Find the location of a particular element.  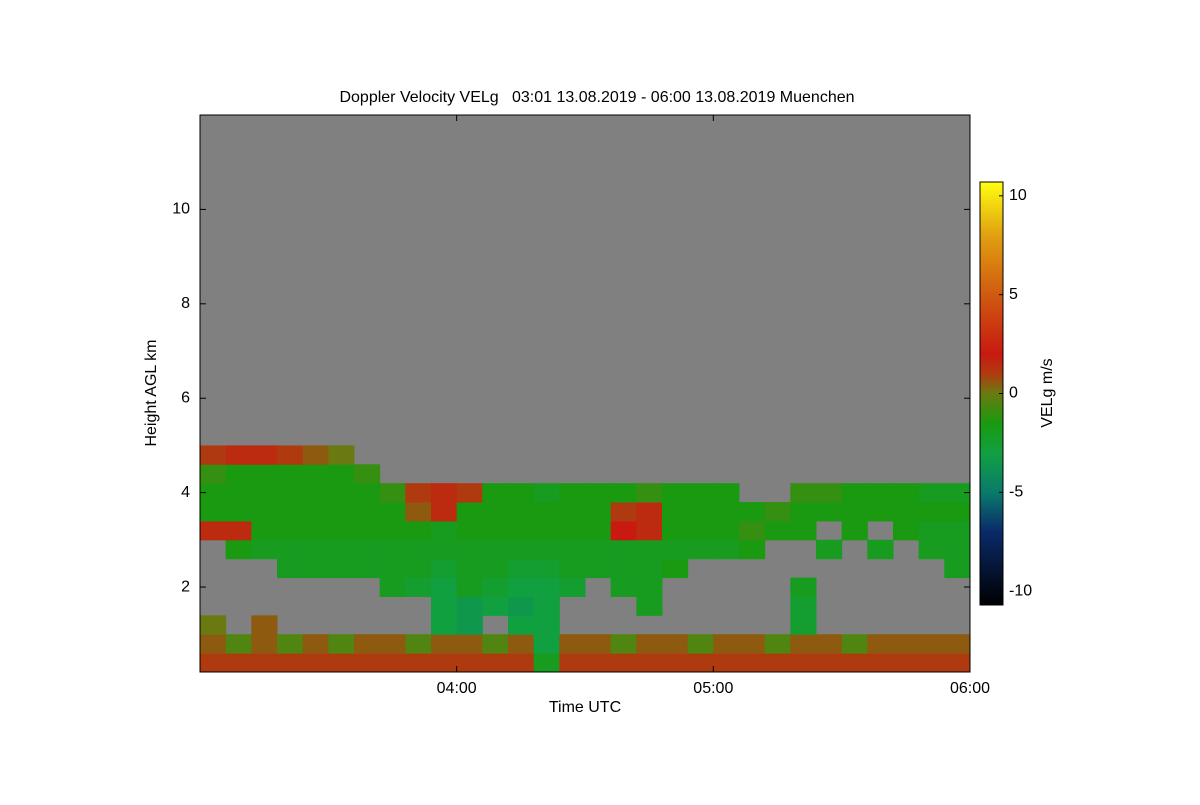

x-axis-label: Time UTC is located at coordinates (585, 707).